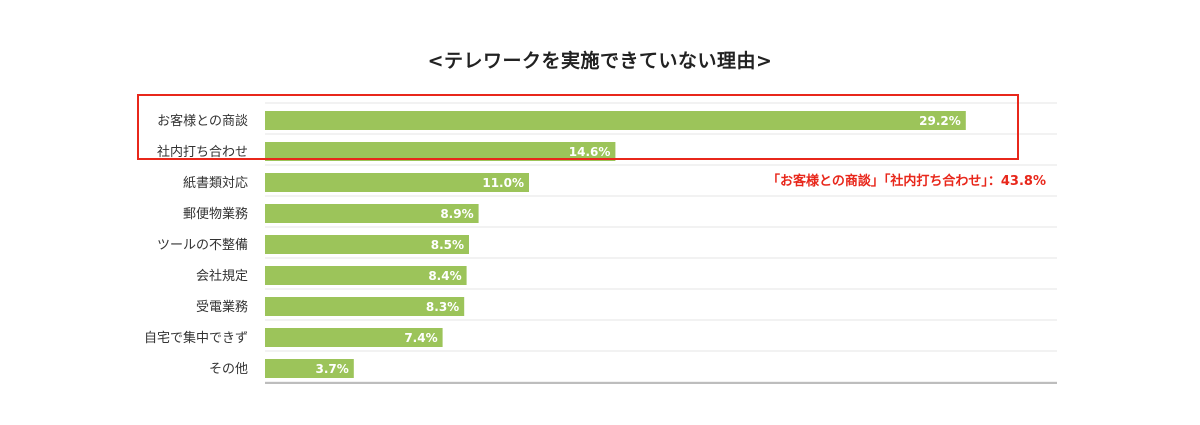 This screenshot has height=425, width=1200. What do you see at coordinates (600, 61) in the screenshot?
I see `chart-title: <テレワークを実施できていない理由>` at bounding box center [600, 61].